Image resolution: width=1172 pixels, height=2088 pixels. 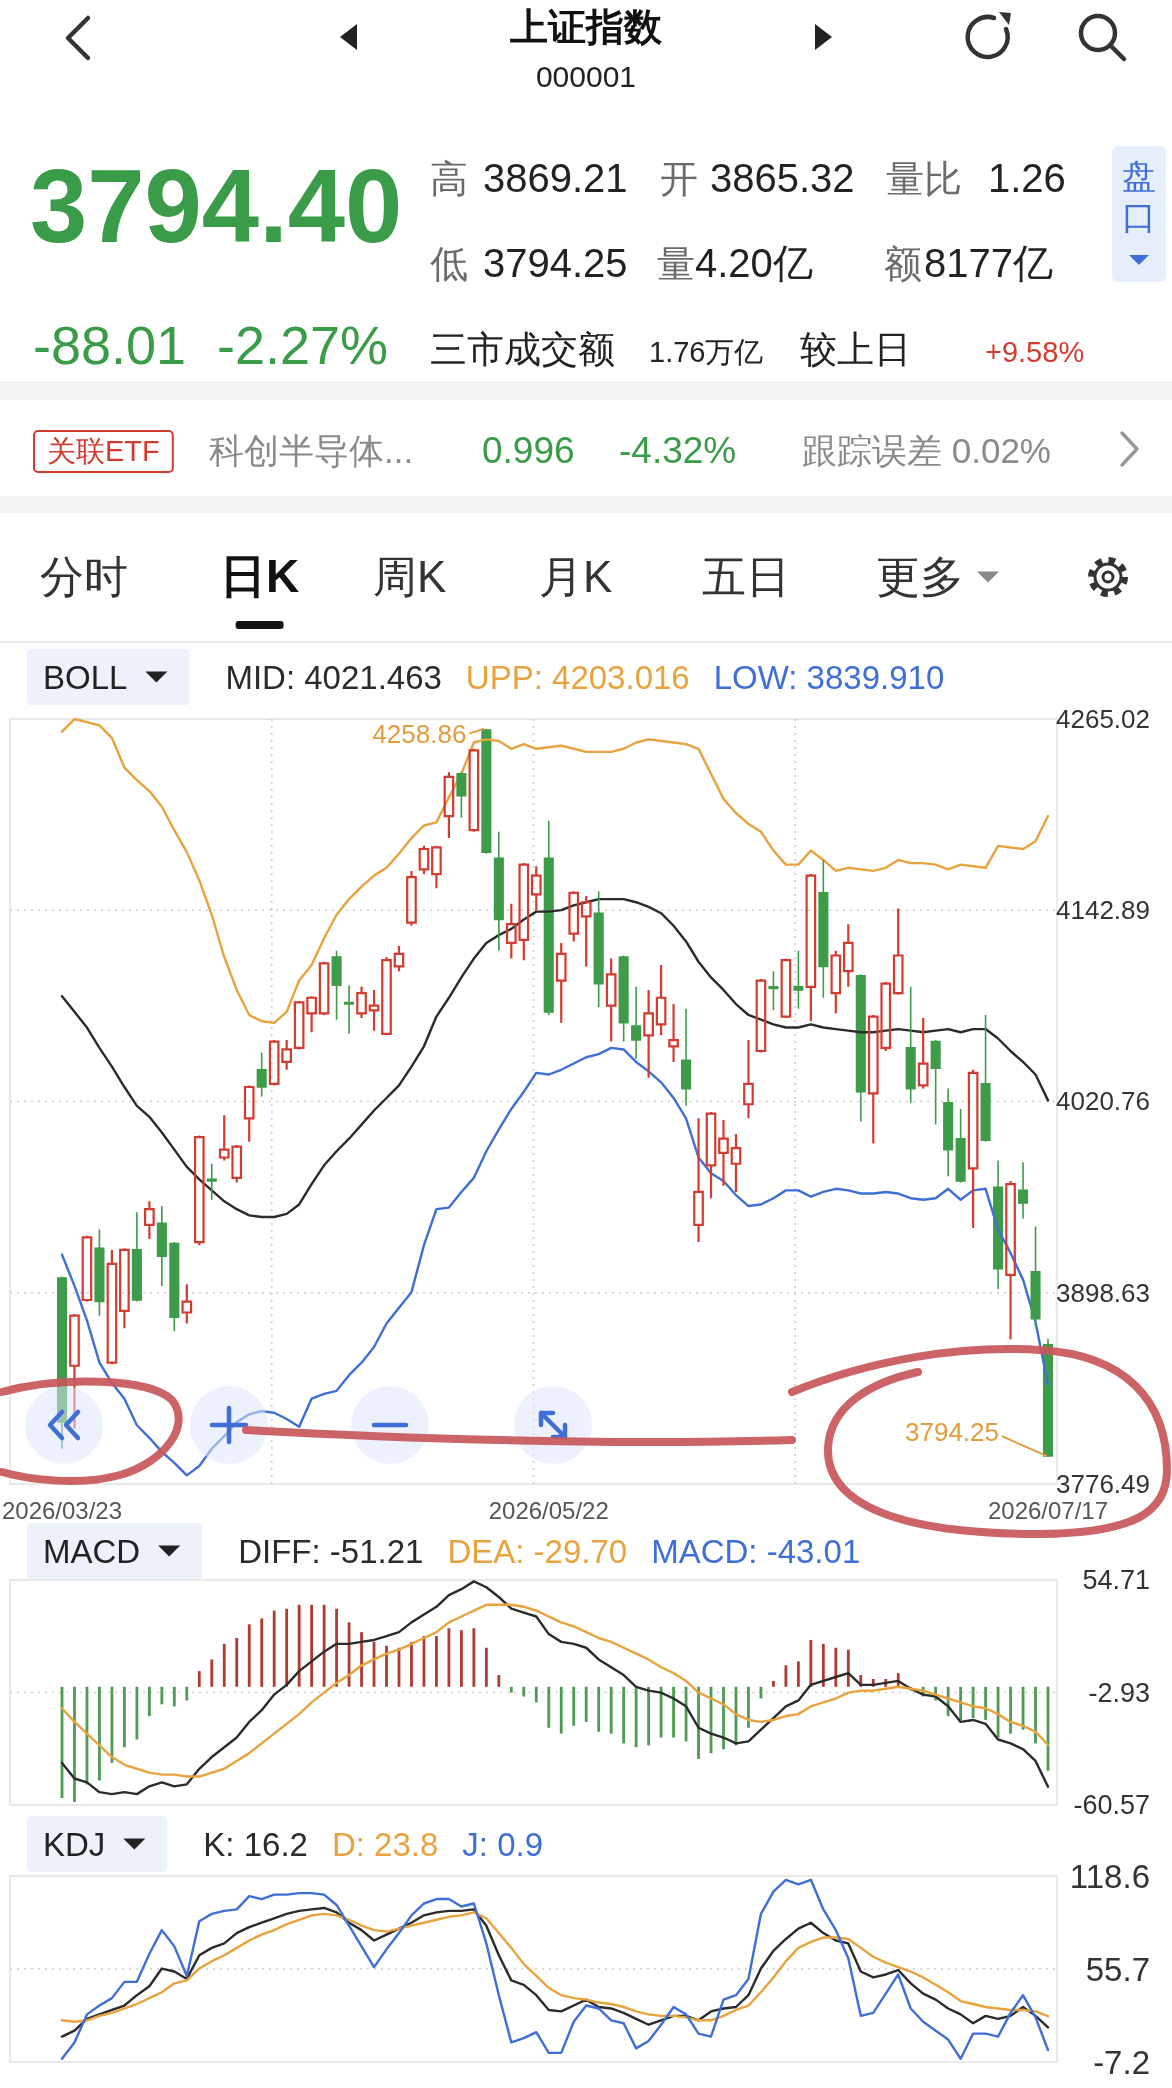 What do you see at coordinates (255, 1844) in the screenshot?
I see `legend-label: K: 16.2` at bounding box center [255, 1844].